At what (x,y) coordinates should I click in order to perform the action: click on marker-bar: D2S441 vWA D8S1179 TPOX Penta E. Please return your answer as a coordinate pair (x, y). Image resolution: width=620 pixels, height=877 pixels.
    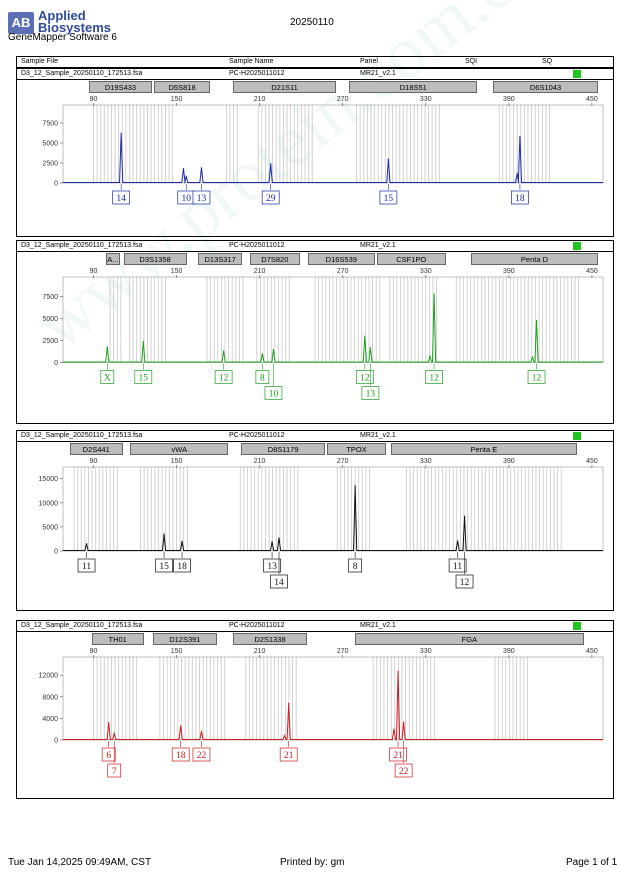
    Looking at the image, I should click on (315, 449).